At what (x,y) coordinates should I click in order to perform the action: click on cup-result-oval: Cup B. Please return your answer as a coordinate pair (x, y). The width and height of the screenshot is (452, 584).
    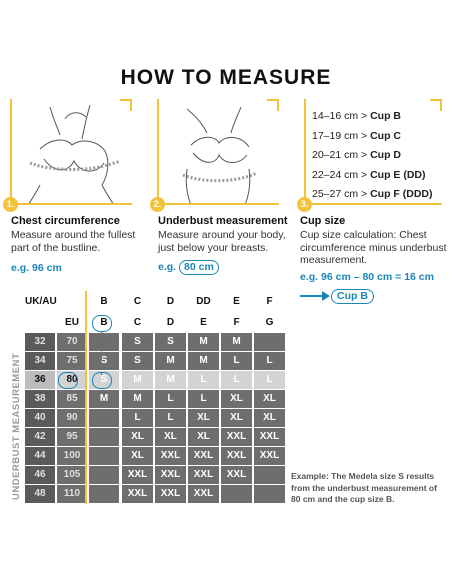
    Looking at the image, I should click on (352, 296).